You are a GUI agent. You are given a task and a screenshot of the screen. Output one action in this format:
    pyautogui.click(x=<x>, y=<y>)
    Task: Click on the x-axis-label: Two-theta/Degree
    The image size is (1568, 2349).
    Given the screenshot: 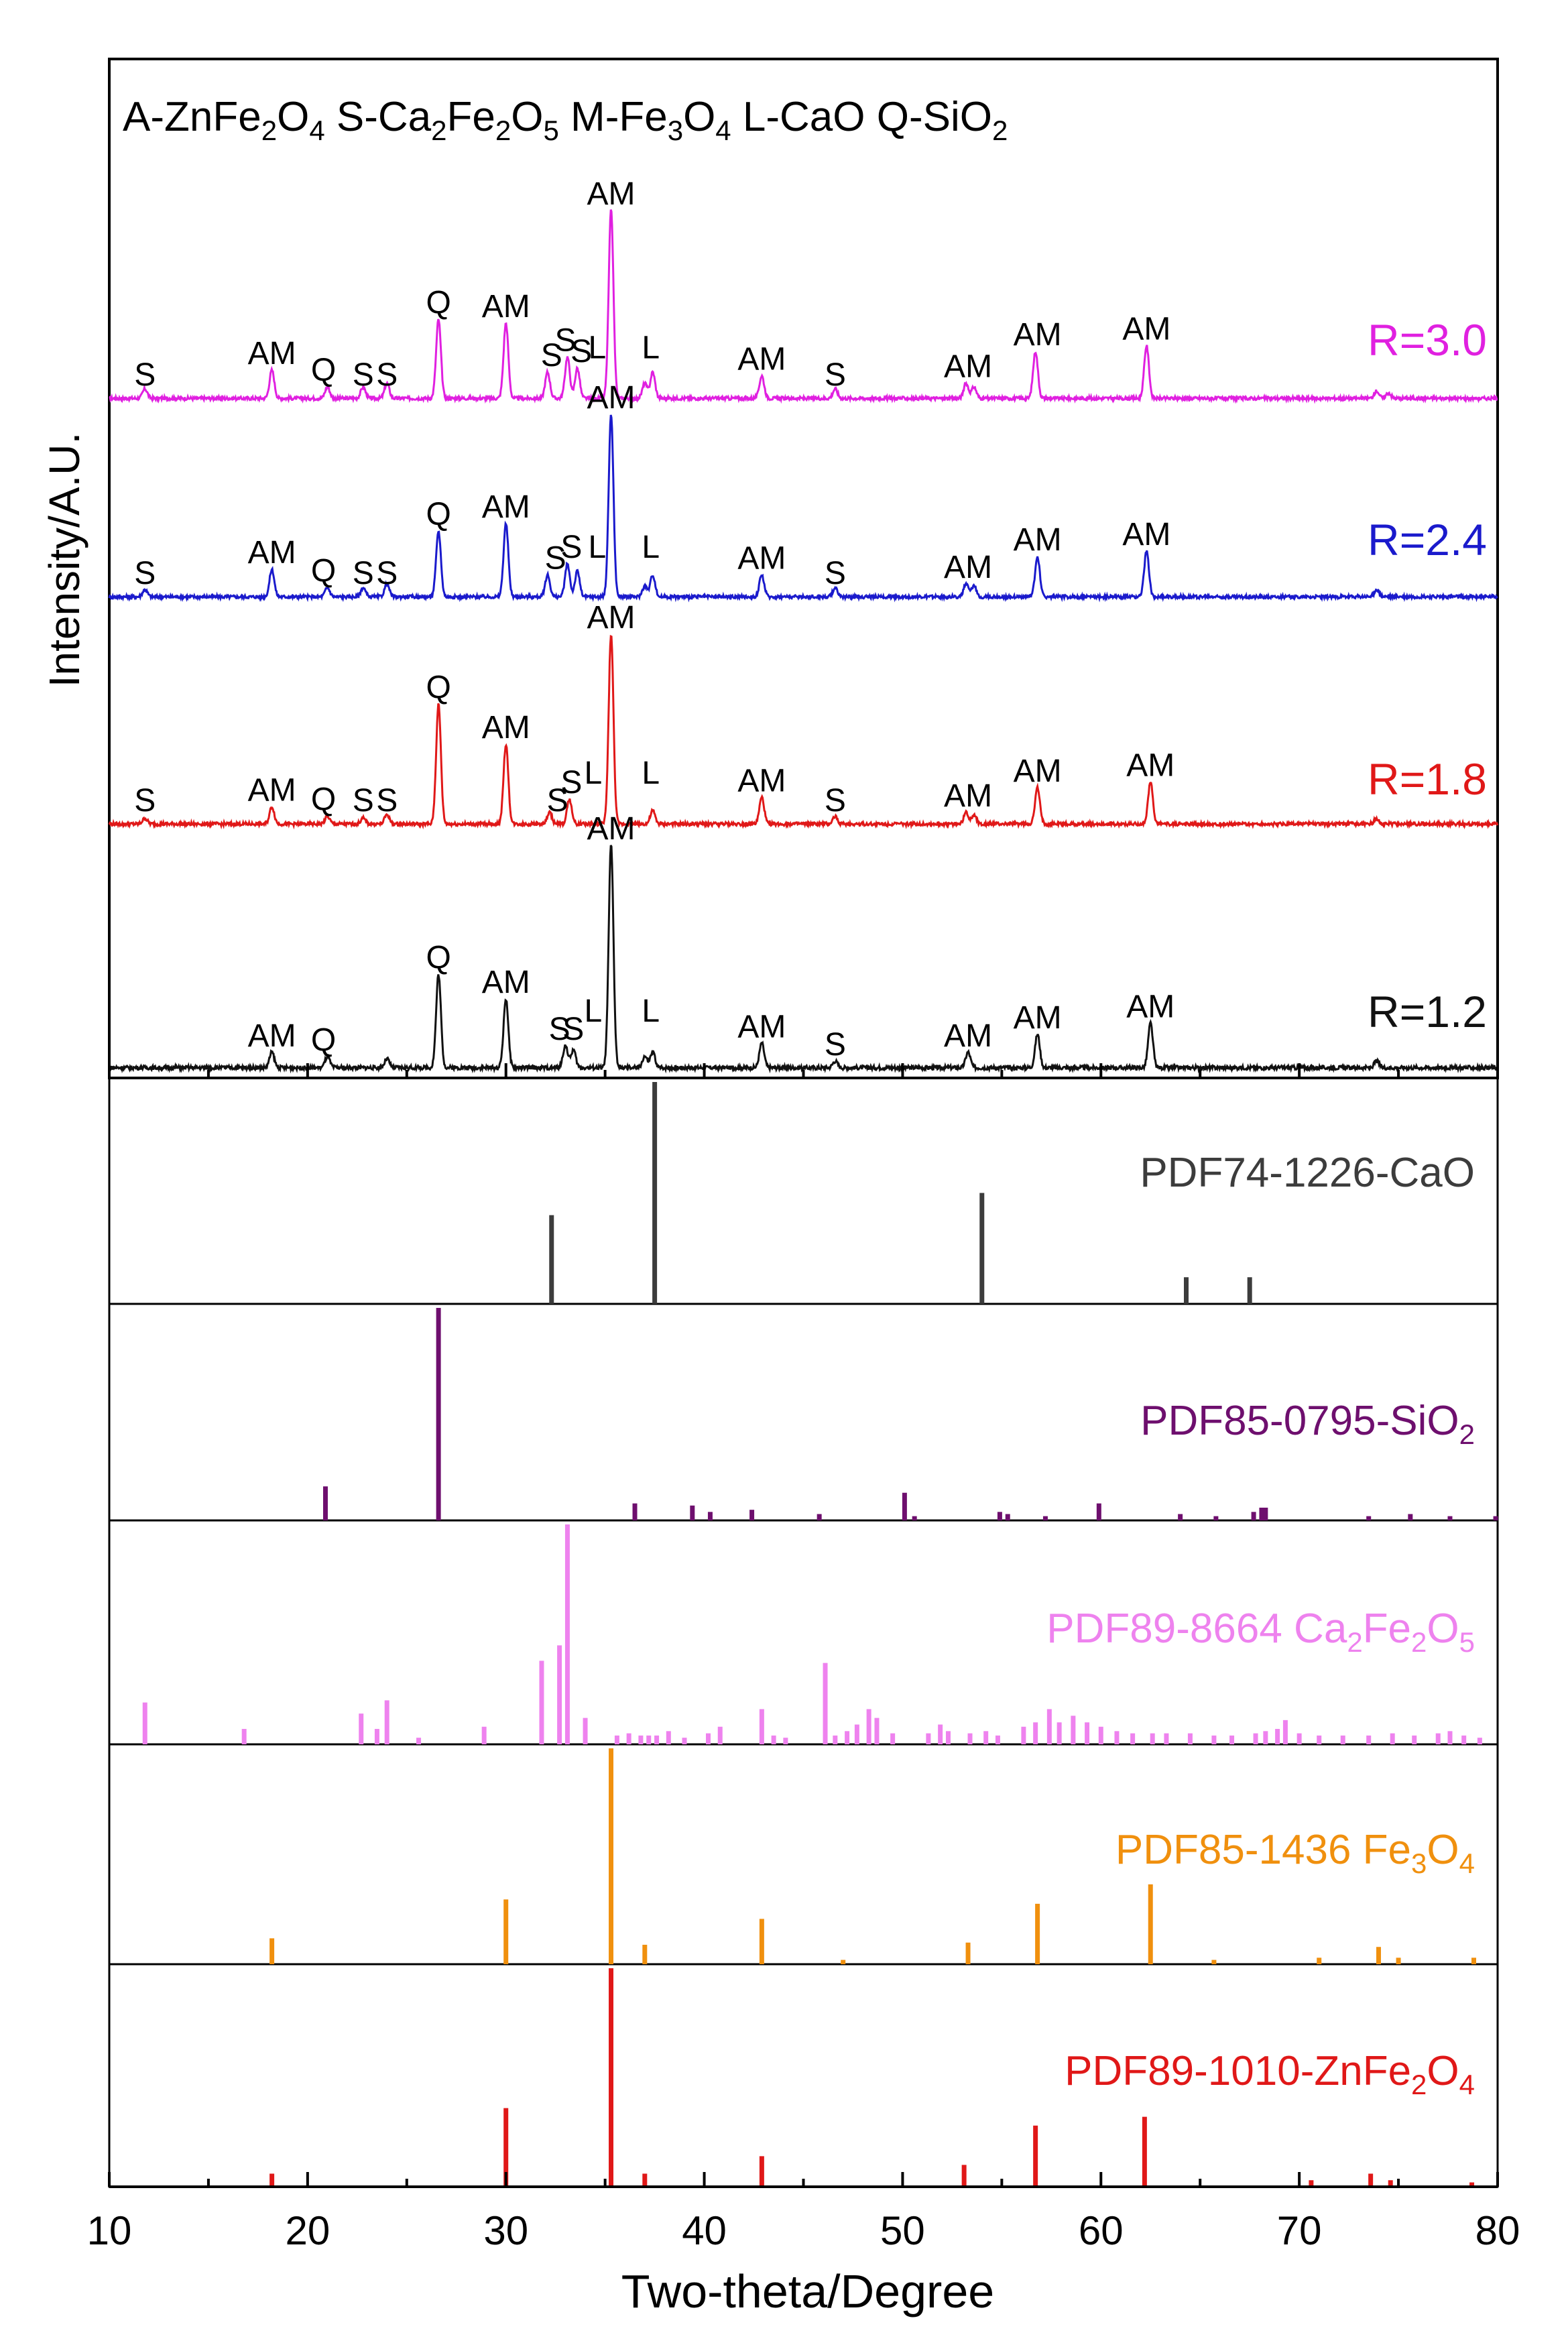 What is the action you would take?
    pyautogui.click(x=807, y=2291)
    